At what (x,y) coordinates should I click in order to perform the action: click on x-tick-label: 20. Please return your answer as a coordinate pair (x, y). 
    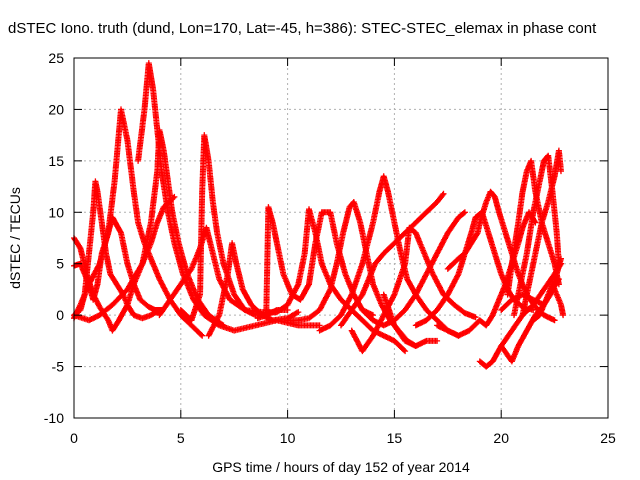
    Looking at the image, I should click on (501, 438).